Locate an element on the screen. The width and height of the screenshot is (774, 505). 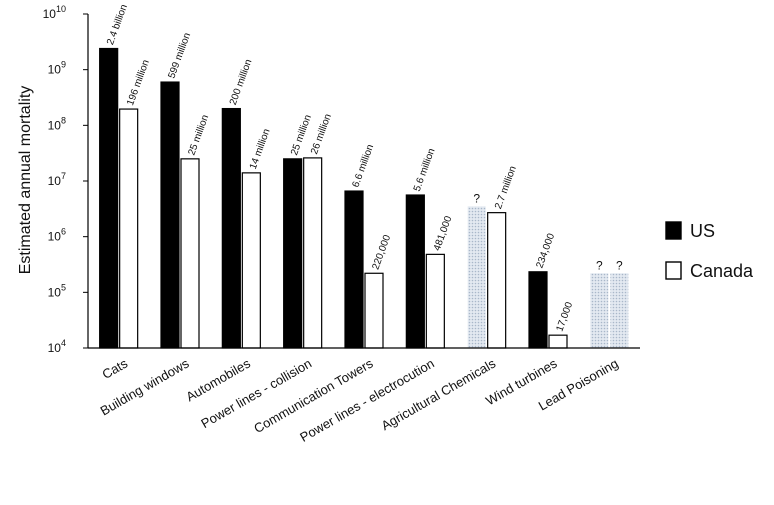
y-tick-label: 10⁶ is located at coordinates (57, 235).